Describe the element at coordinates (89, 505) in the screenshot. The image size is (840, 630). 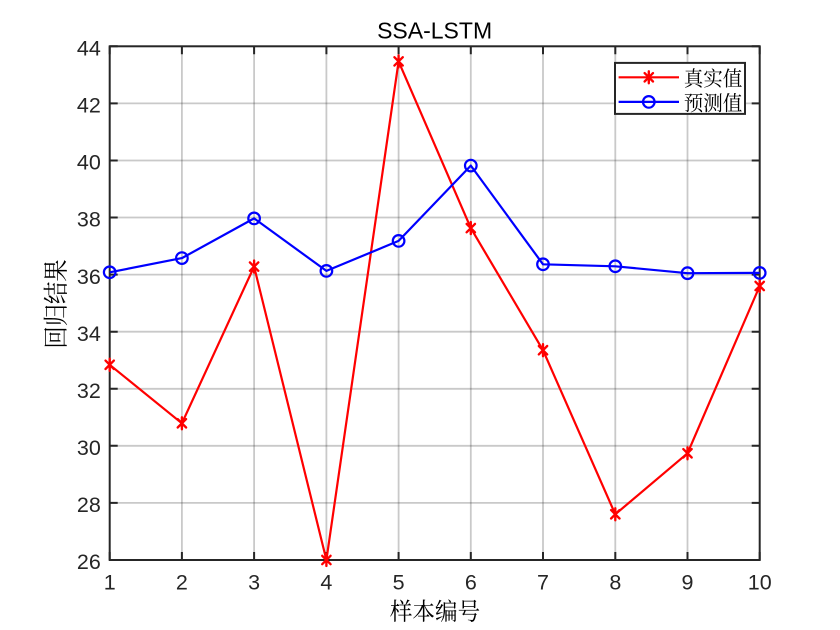
I see `svg-text: 28` at that location.